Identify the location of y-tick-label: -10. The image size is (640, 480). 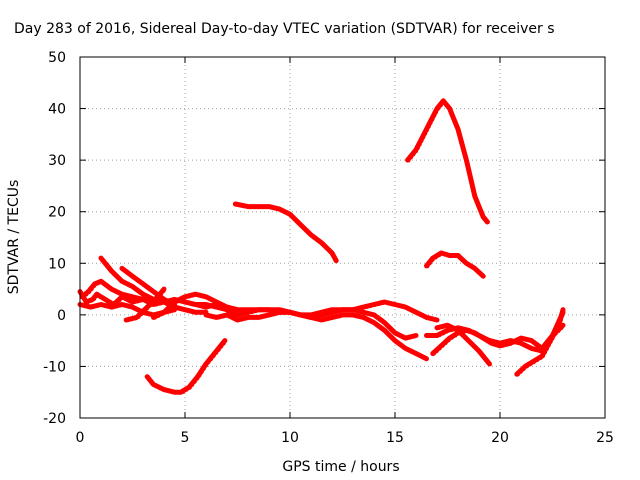
(54, 367).